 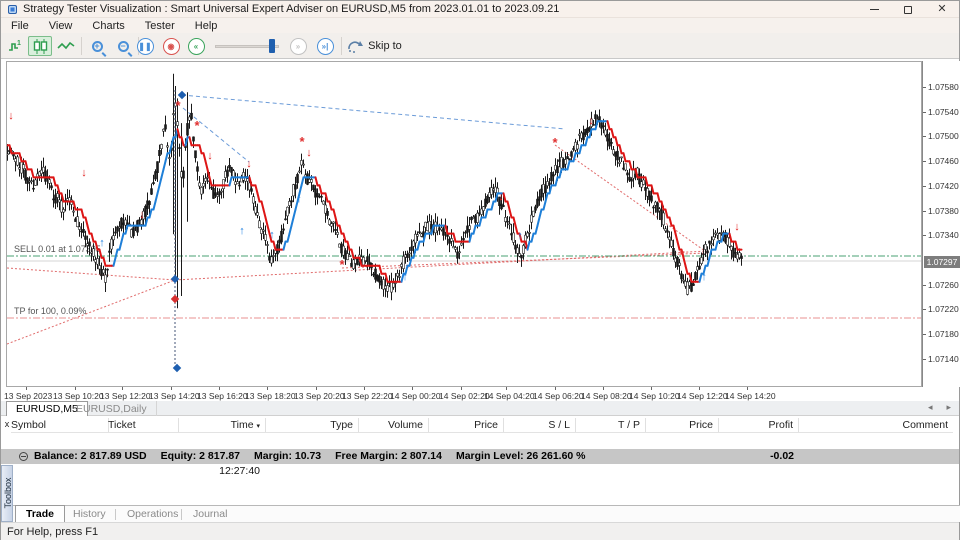 What do you see at coordinates (272, 46) in the screenshot?
I see `speed-slider-handle` at bounding box center [272, 46].